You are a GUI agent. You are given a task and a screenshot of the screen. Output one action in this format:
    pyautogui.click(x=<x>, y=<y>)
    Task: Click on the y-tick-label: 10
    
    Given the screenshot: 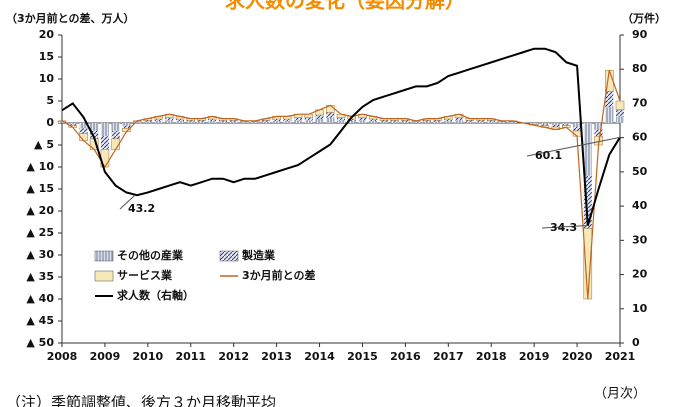 What is the action you would take?
    pyautogui.click(x=47, y=78)
    